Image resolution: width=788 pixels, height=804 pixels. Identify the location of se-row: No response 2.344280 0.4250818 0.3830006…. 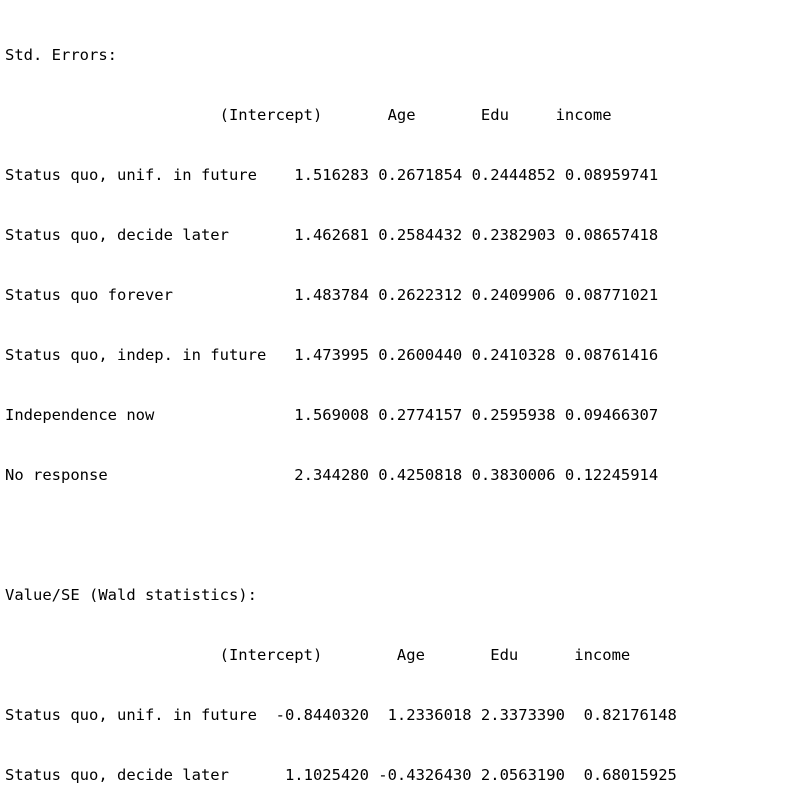
(332, 475).